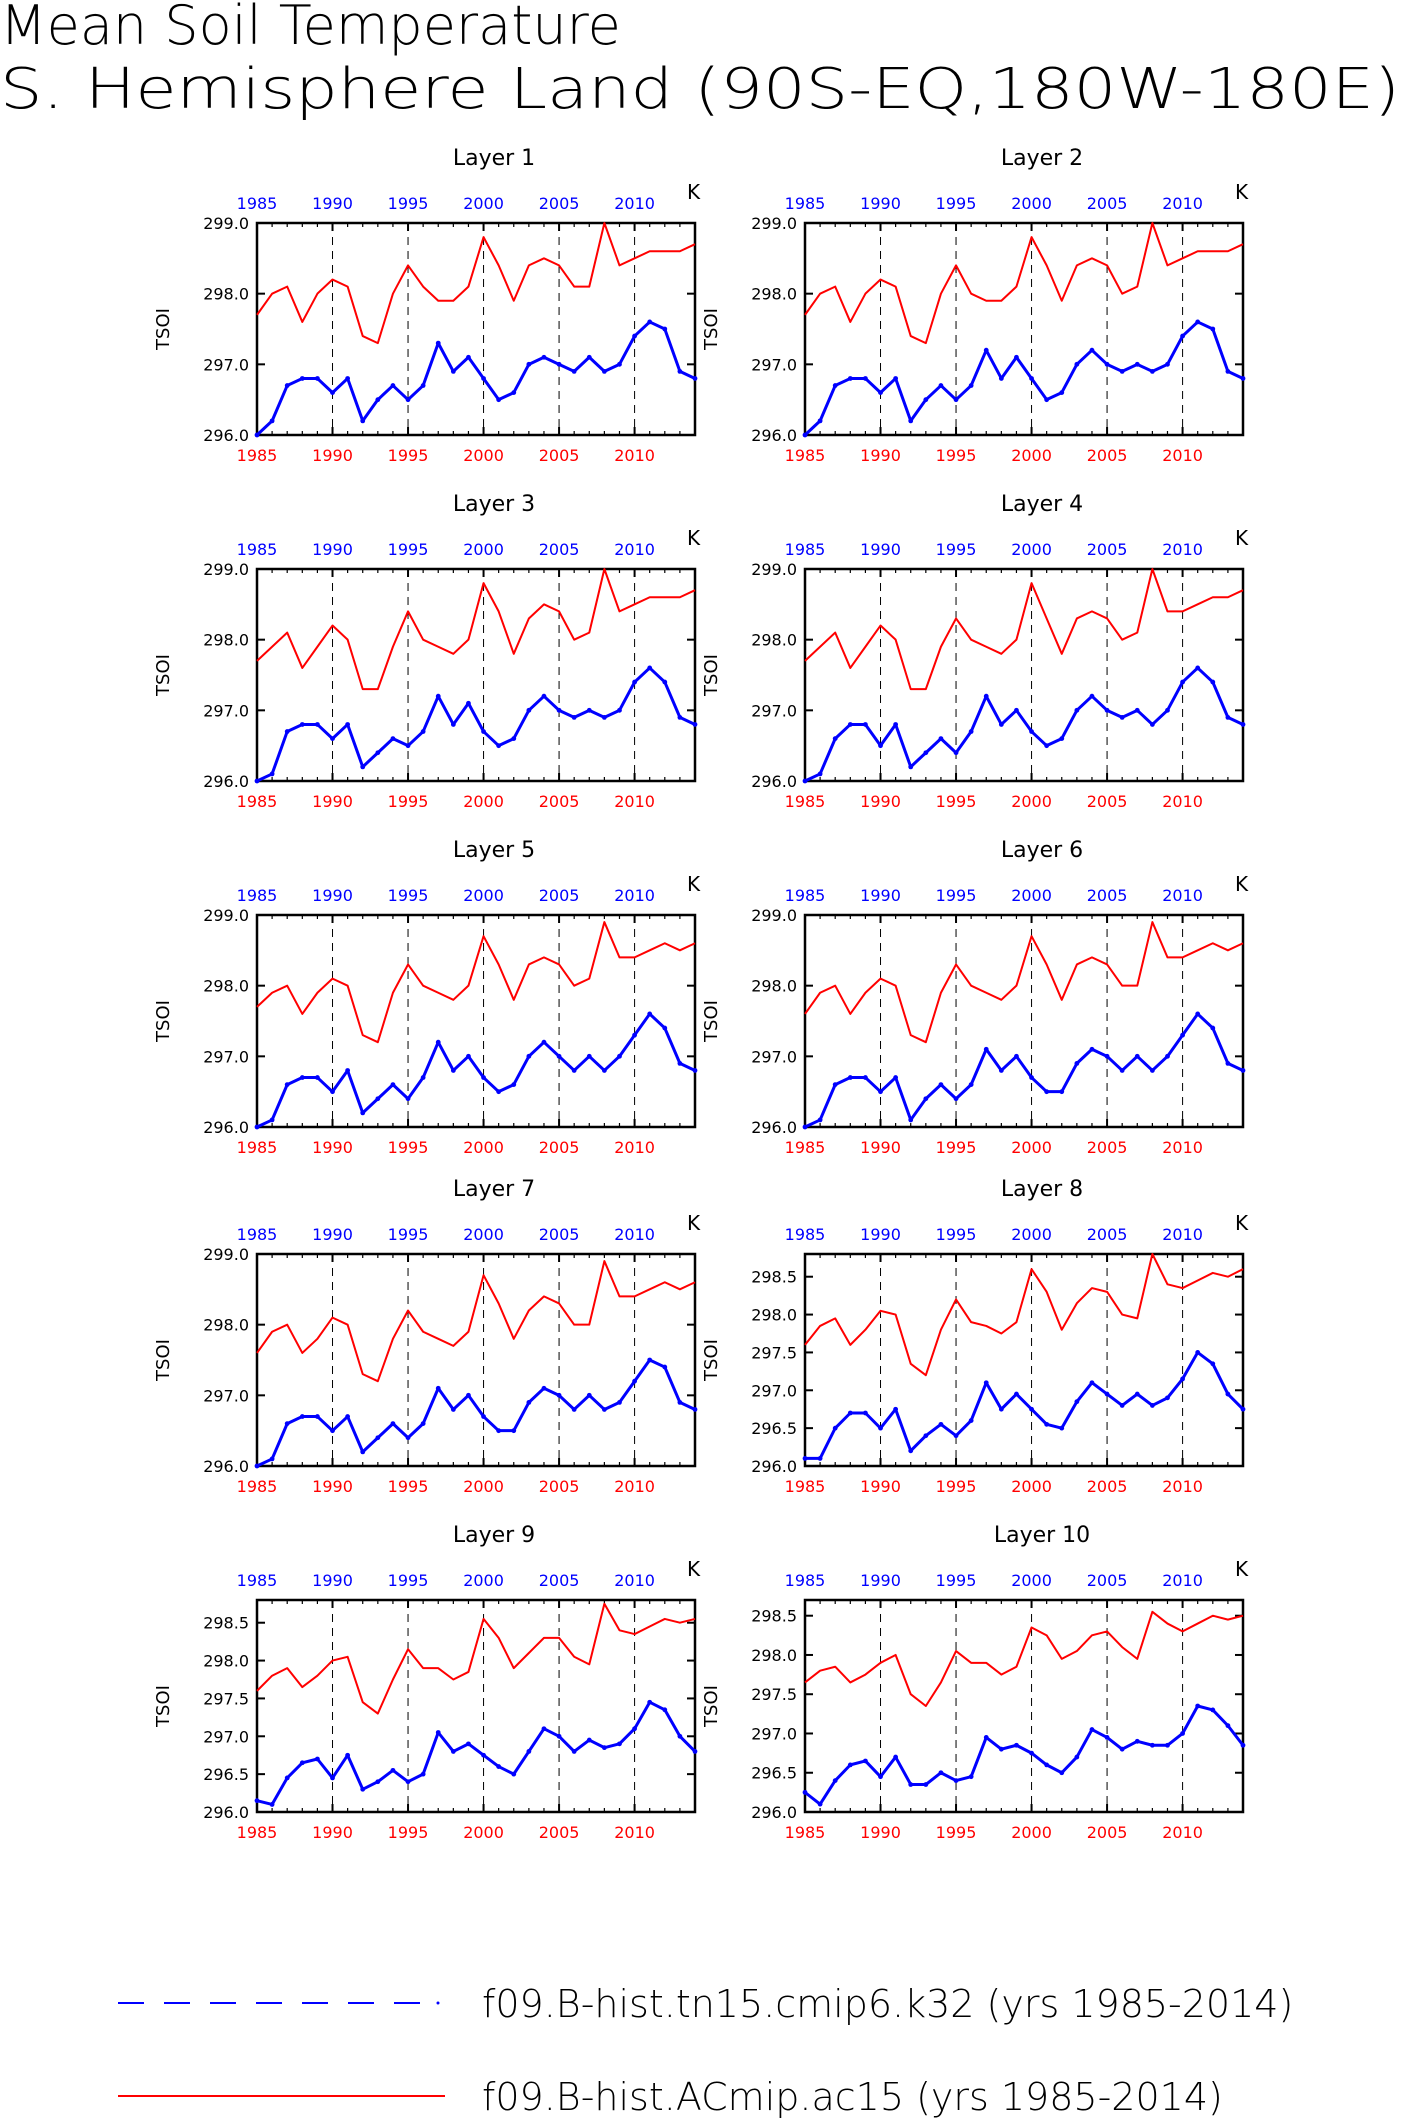  I want to click on x-tick-label-top: 2010, so click(634, 203).